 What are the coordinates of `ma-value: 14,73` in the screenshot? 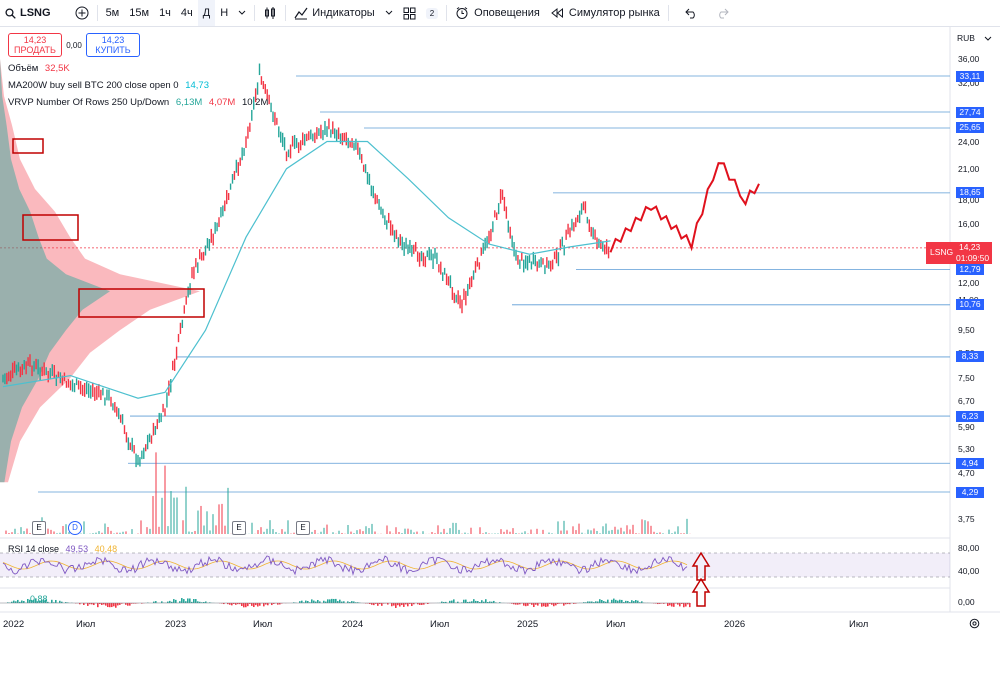 It's located at (197, 85).